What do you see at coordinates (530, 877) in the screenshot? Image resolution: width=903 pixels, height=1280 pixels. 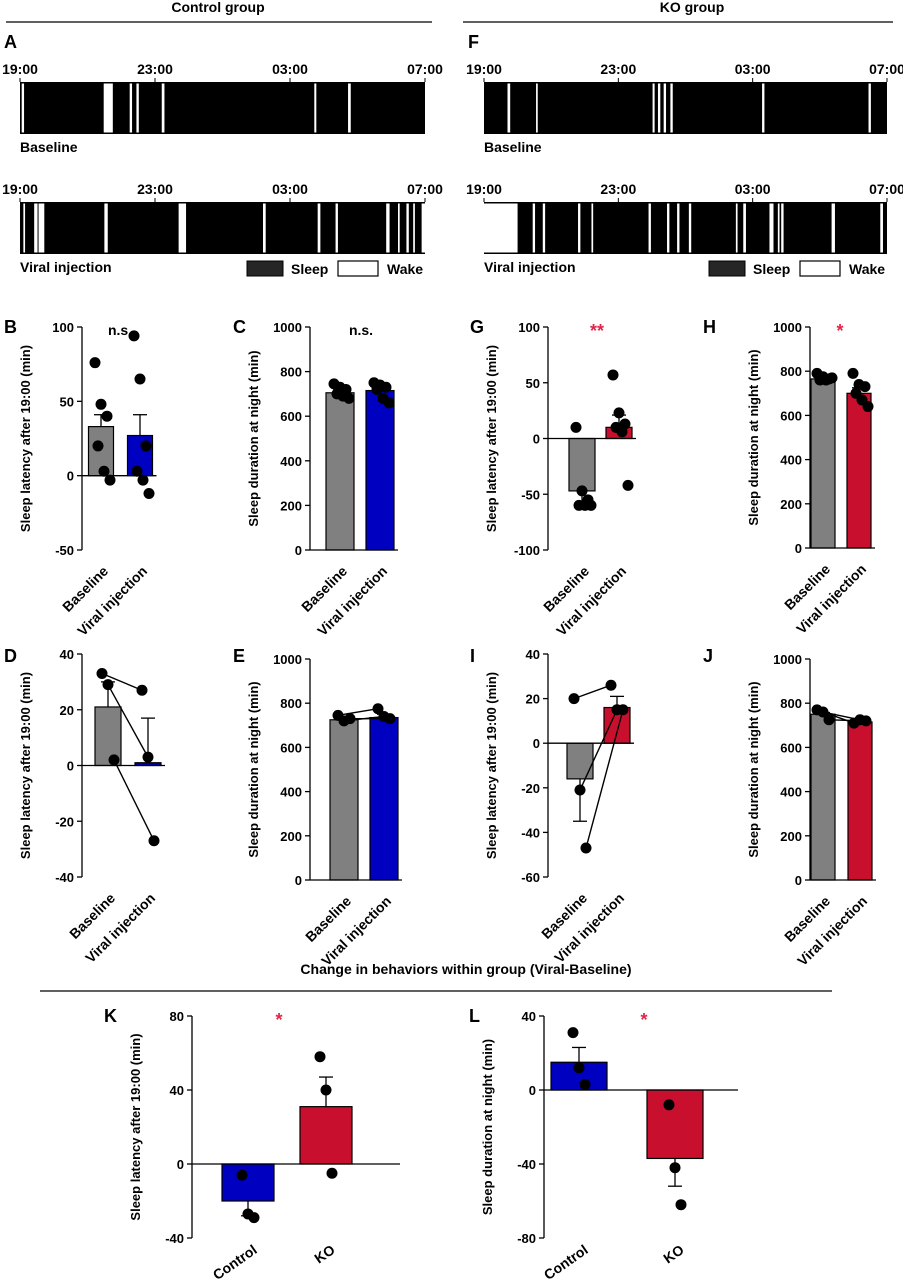 I see `y-tick-label-I: -60` at bounding box center [530, 877].